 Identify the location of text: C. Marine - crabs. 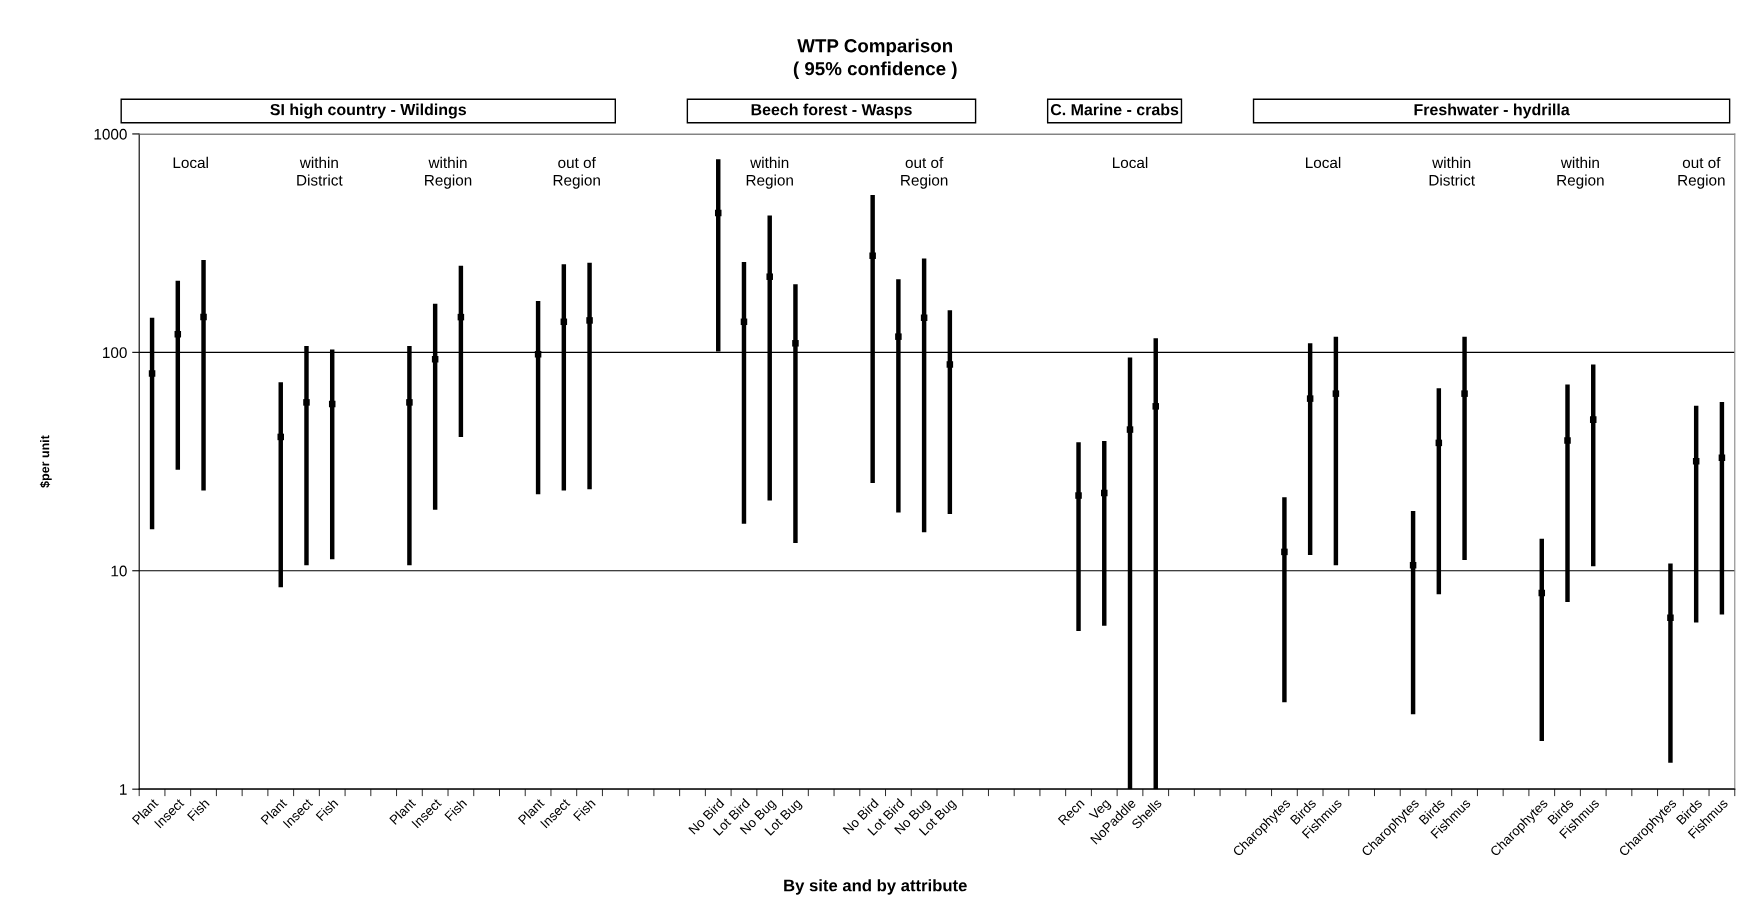
(1114, 109).